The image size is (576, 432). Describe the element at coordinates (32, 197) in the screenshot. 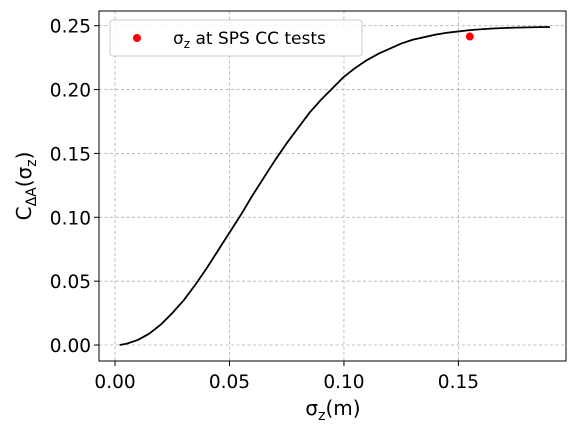

I see `y-axis-label-sub: ΔA` at that location.